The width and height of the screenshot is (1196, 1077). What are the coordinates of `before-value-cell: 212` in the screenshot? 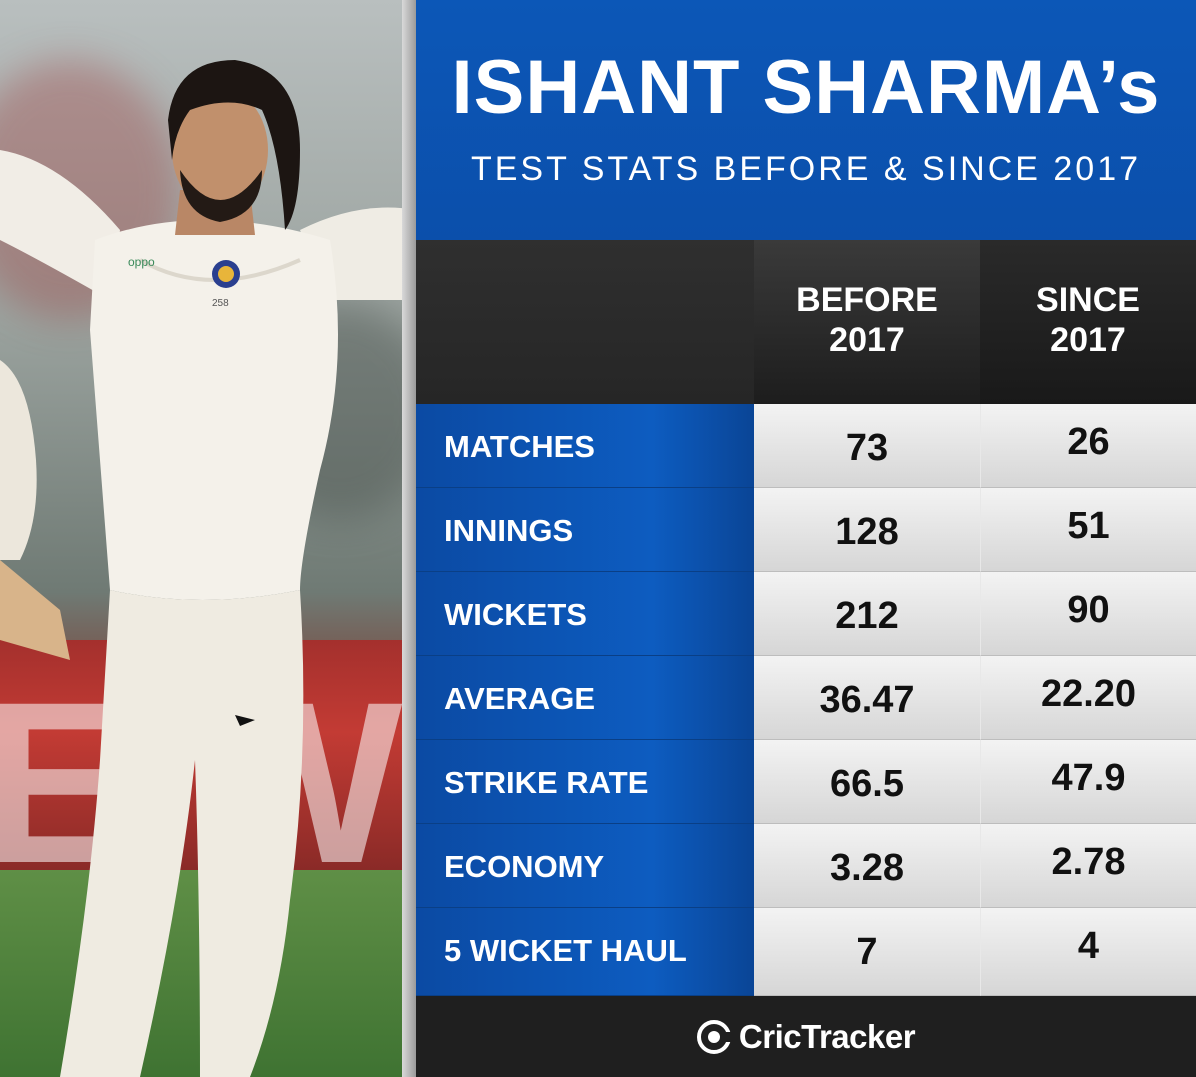 It's located at (867, 614).